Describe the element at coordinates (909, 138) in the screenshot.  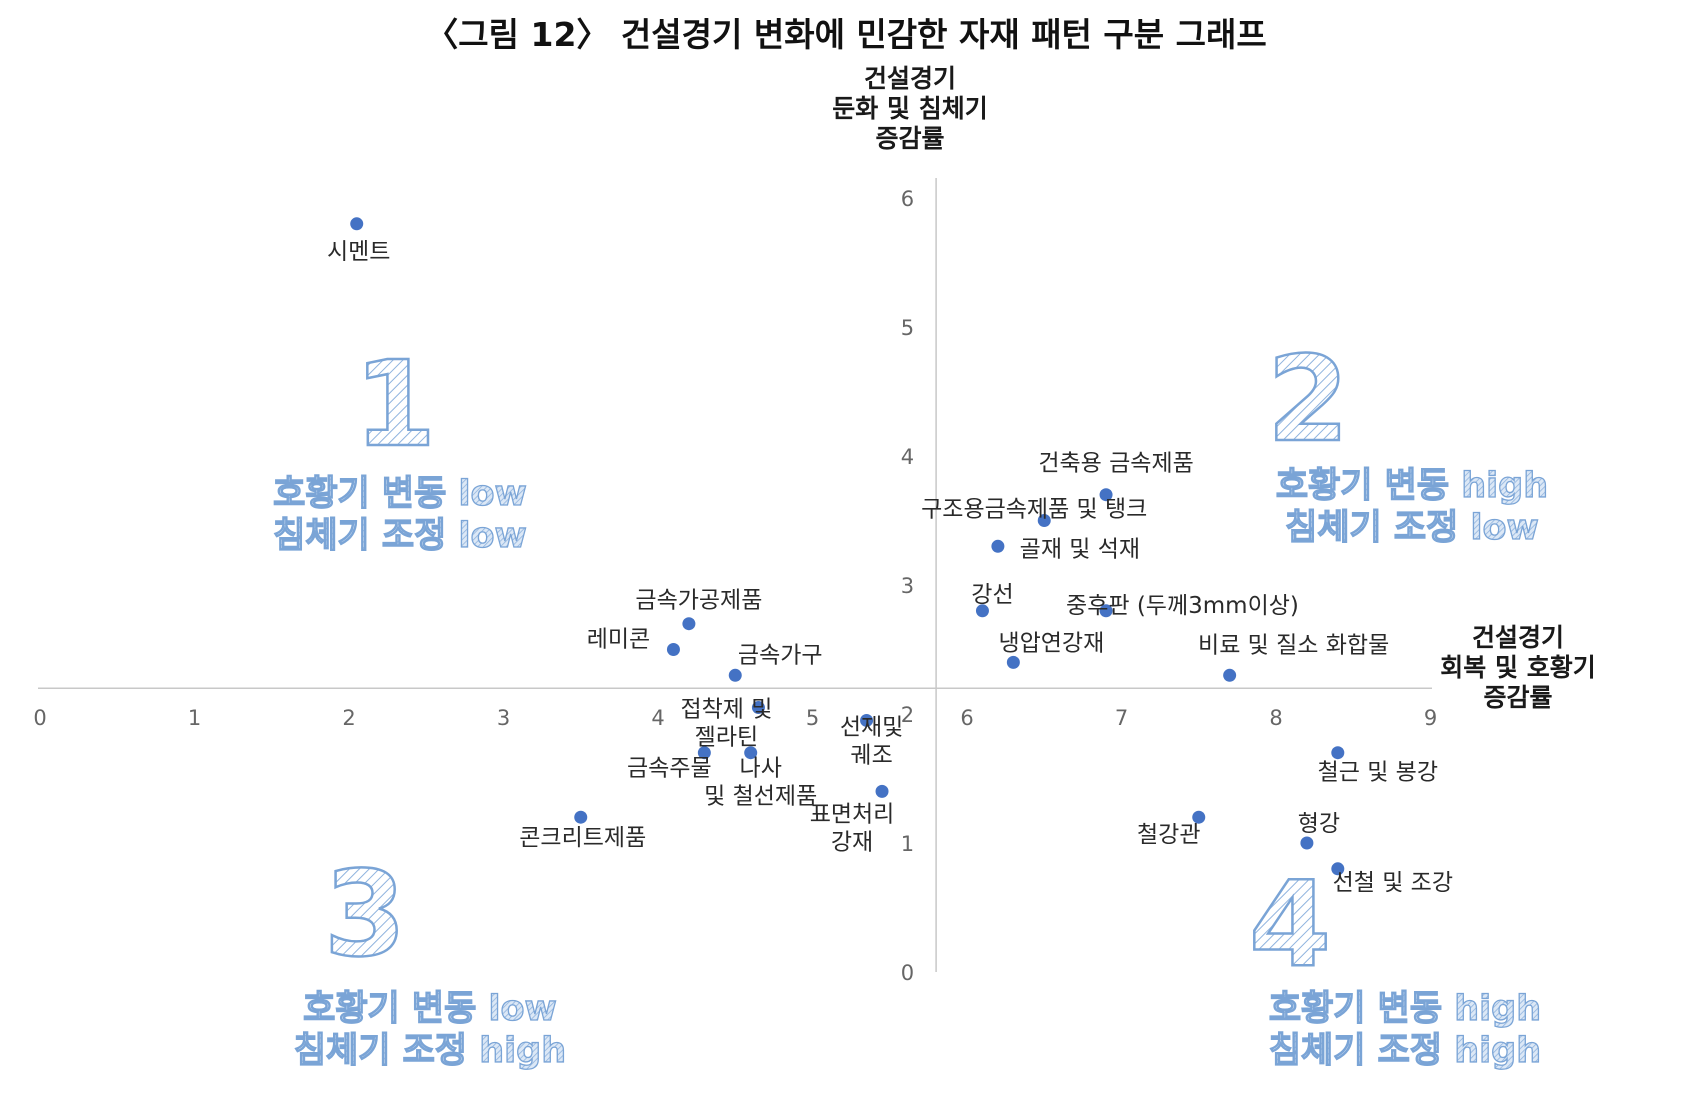
I see `y-axis-title-line: 증감률` at that location.